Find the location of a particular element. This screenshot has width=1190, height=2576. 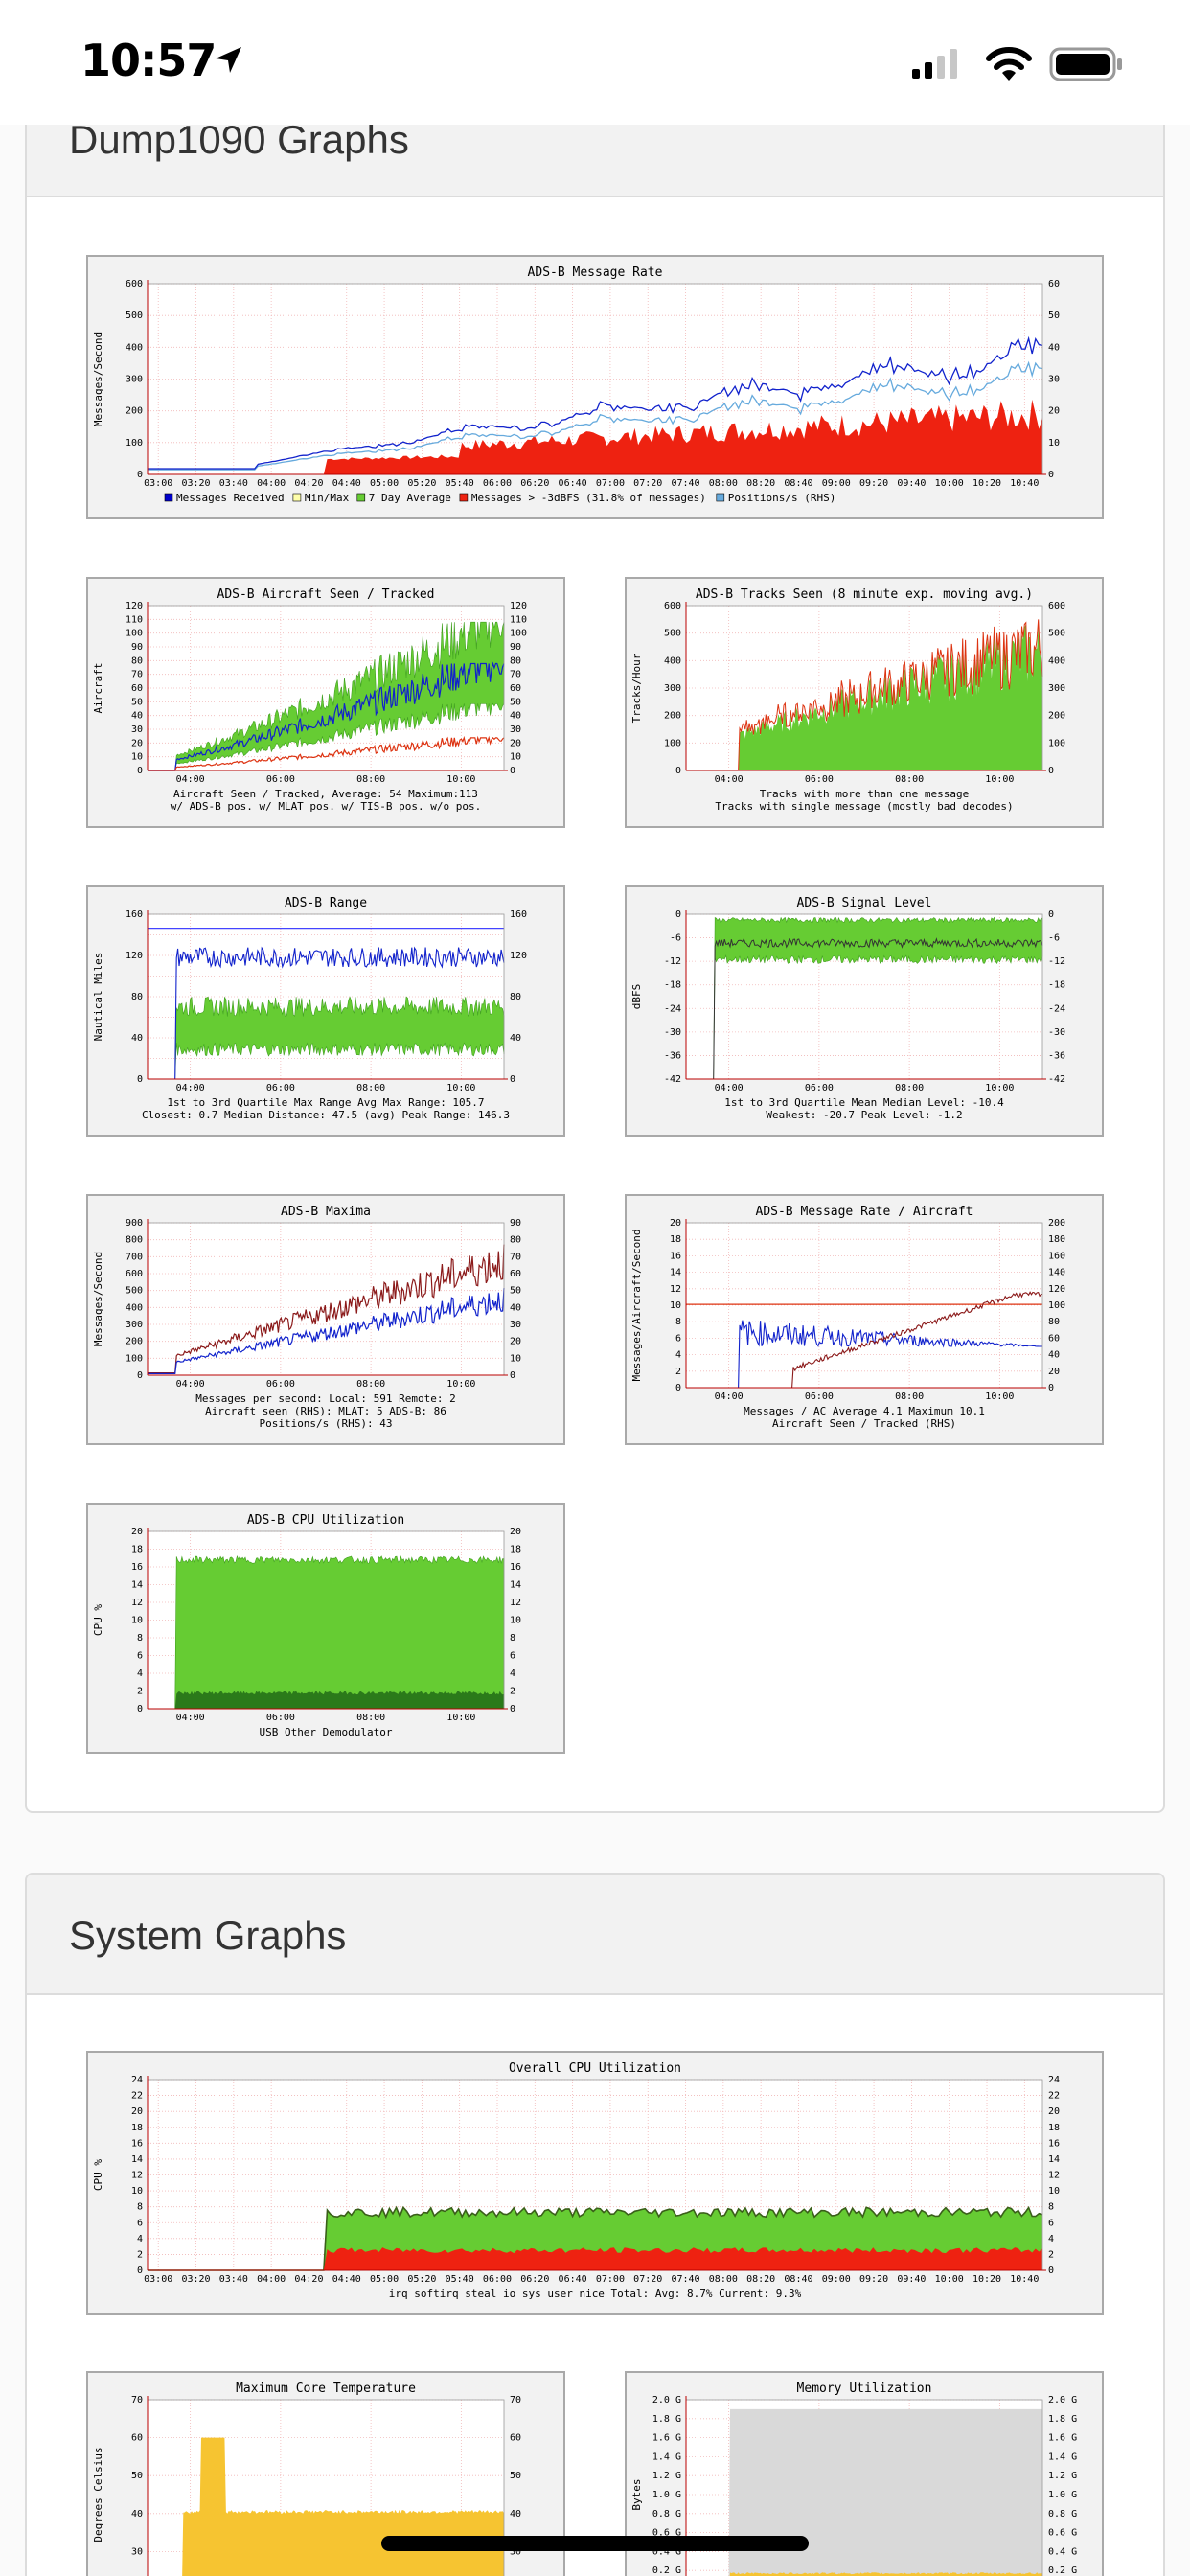

x-tick-label: 04:40 is located at coordinates (347, 483).